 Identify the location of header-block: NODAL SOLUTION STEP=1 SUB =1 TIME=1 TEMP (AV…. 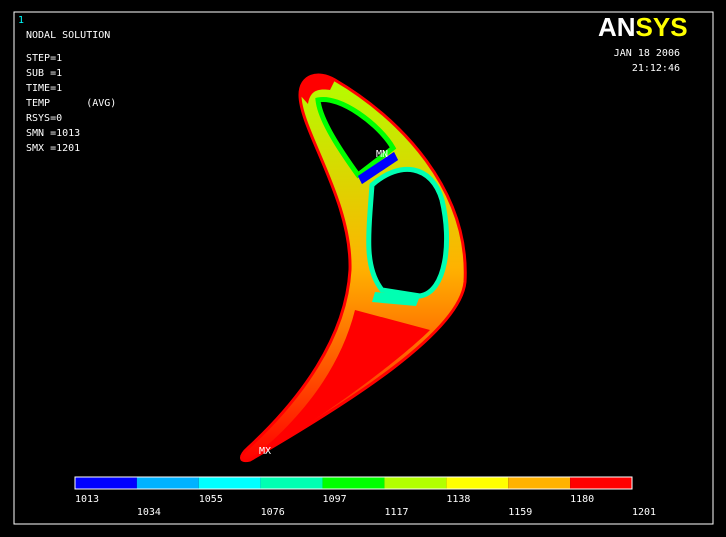
(71, 92).